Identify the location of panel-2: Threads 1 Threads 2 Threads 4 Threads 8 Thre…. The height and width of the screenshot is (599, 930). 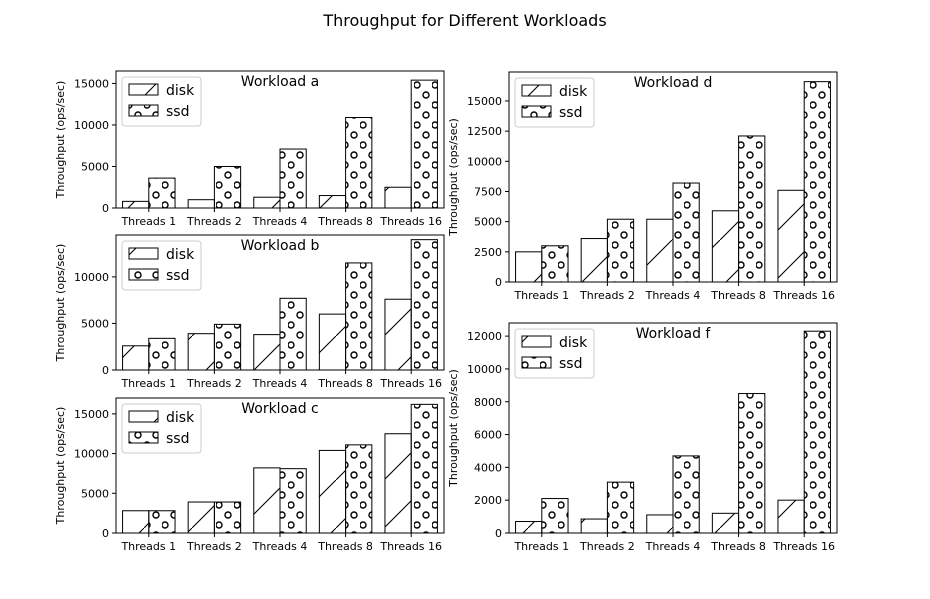
(249, 312).